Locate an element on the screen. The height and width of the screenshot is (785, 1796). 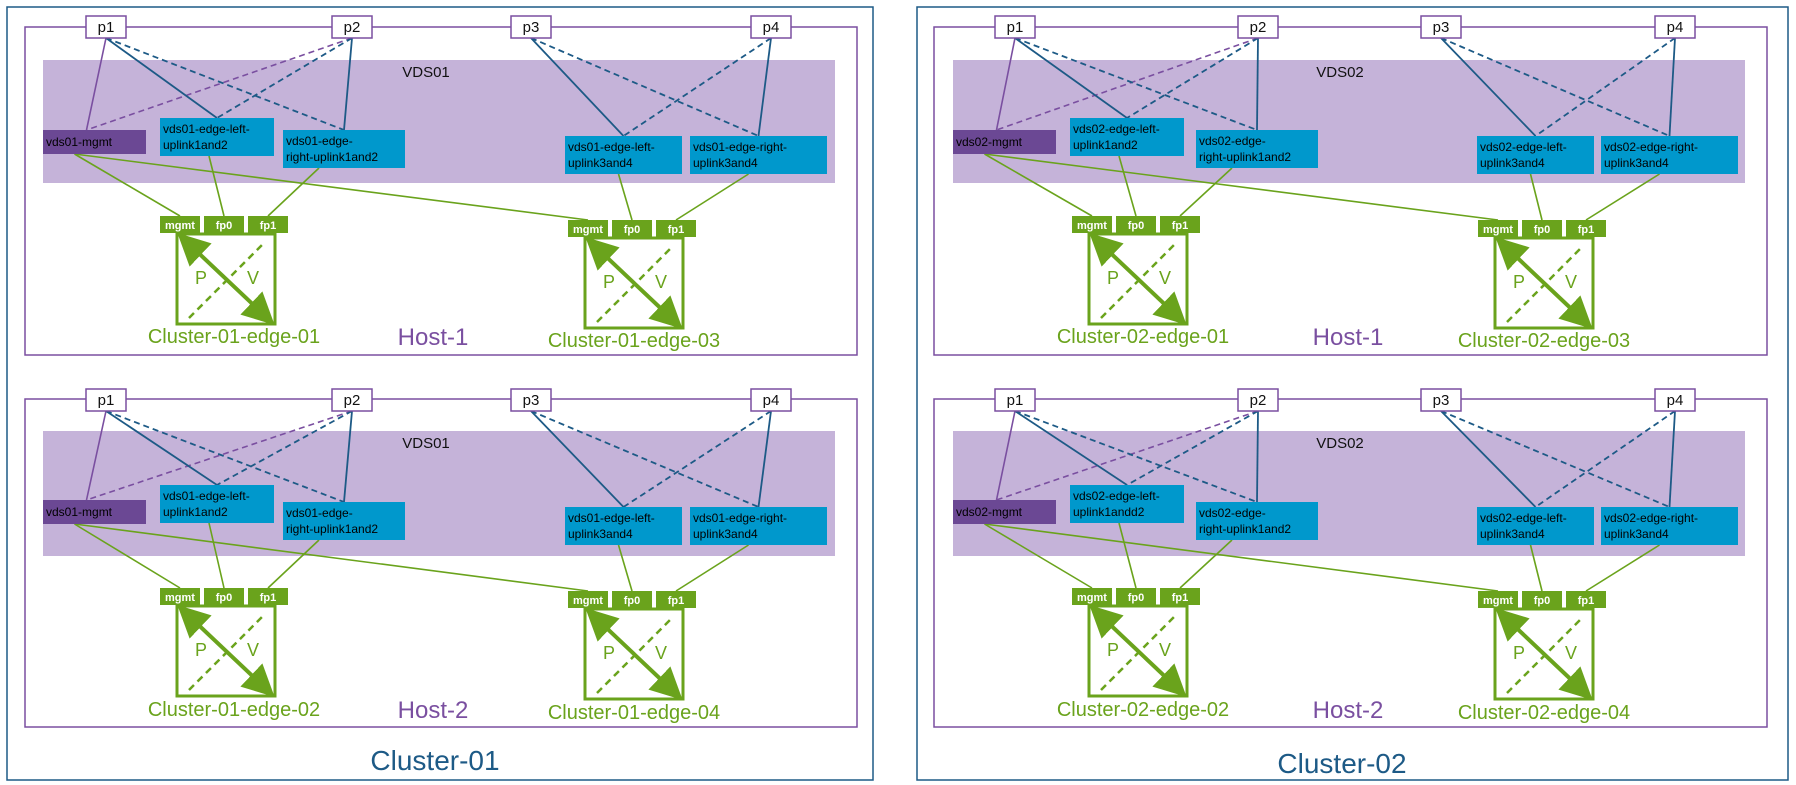
pnic-label: p2 is located at coordinates (352, 27).